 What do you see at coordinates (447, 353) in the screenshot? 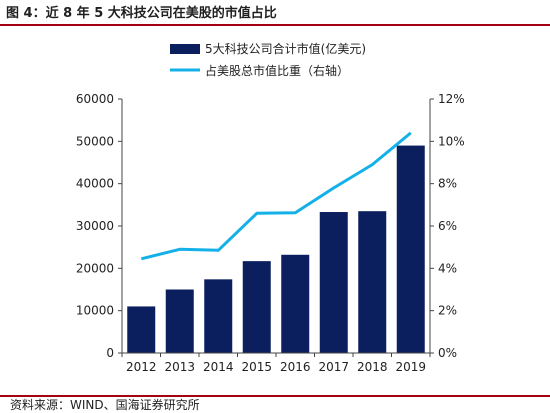
I see `right-tick-label: 0%` at bounding box center [447, 353].